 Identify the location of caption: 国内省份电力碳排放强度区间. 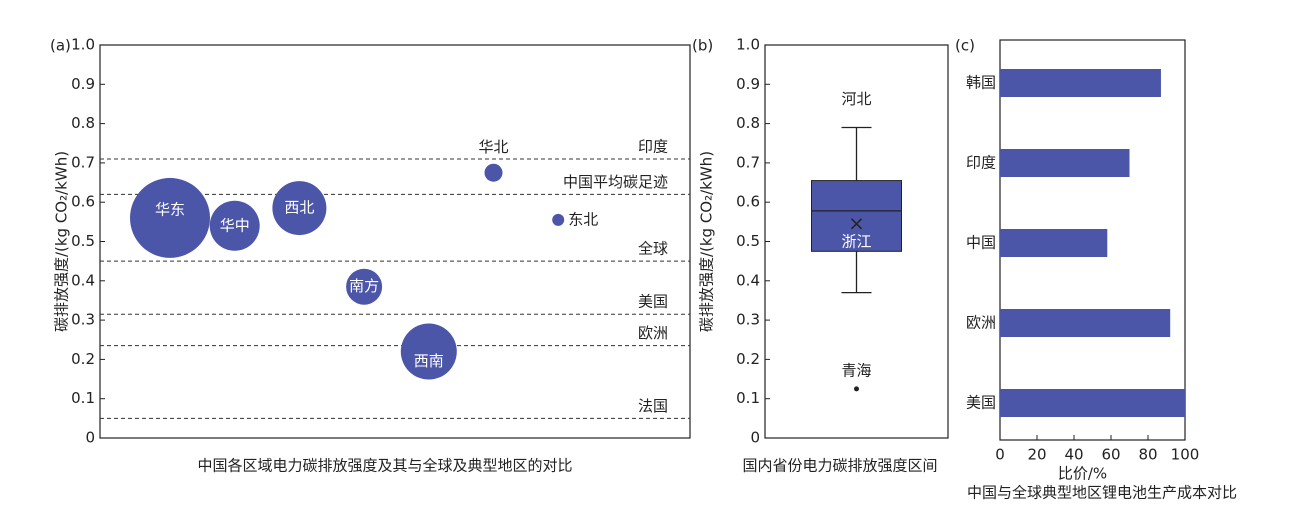
(839, 466).